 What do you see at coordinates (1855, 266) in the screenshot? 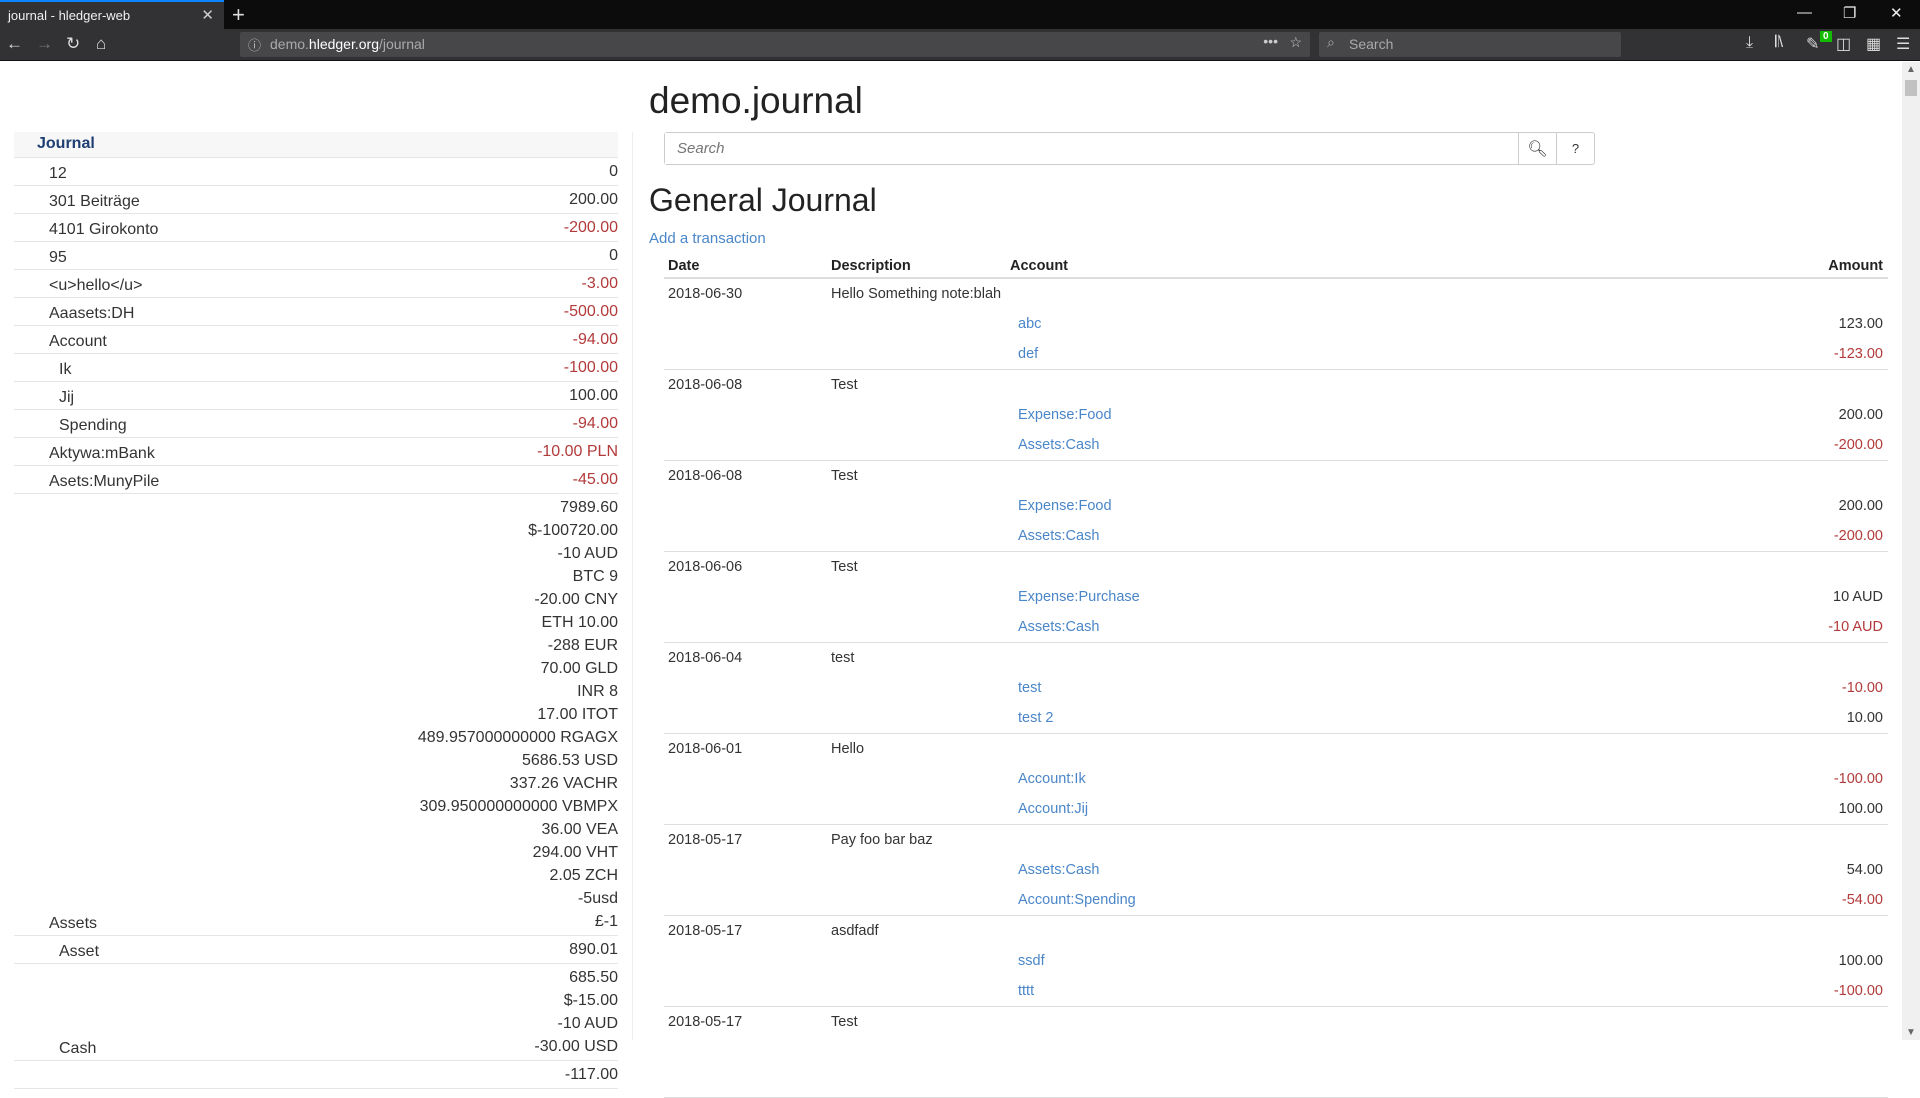
I see `column-amount: Amount` at bounding box center [1855, 266].